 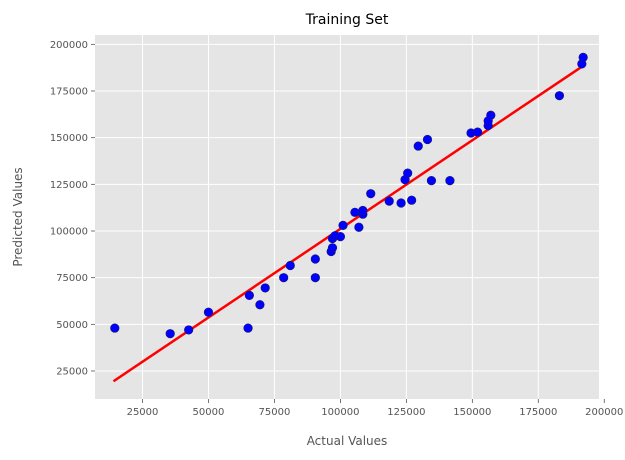 What do you see at coordinates (406, 412) in the screenshot?
I see `x-tick-label: 125000` at bounding box center [406, 412].